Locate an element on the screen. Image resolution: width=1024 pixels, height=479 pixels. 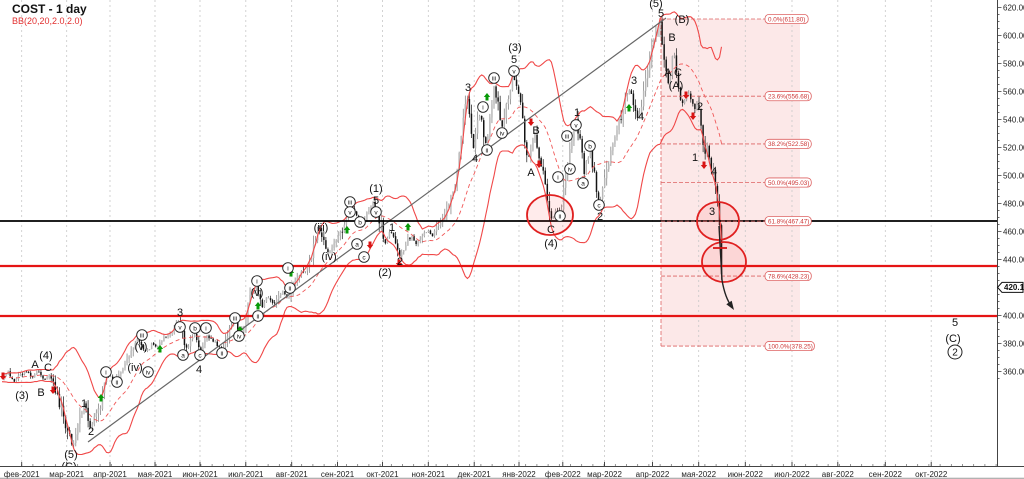
wave-label: (1) is located at coordinates (375, 189).